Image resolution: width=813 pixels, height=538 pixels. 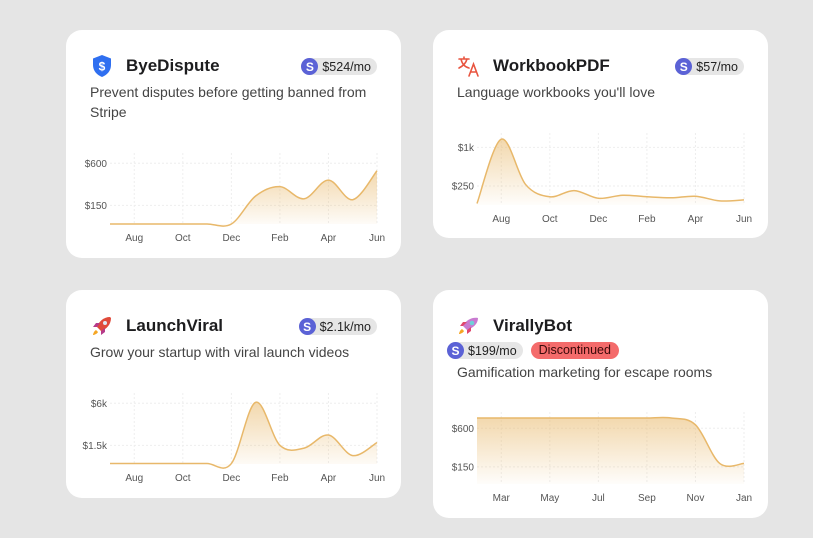 I want to click on x-tick-label: Mar, so click(x=502, y=498).